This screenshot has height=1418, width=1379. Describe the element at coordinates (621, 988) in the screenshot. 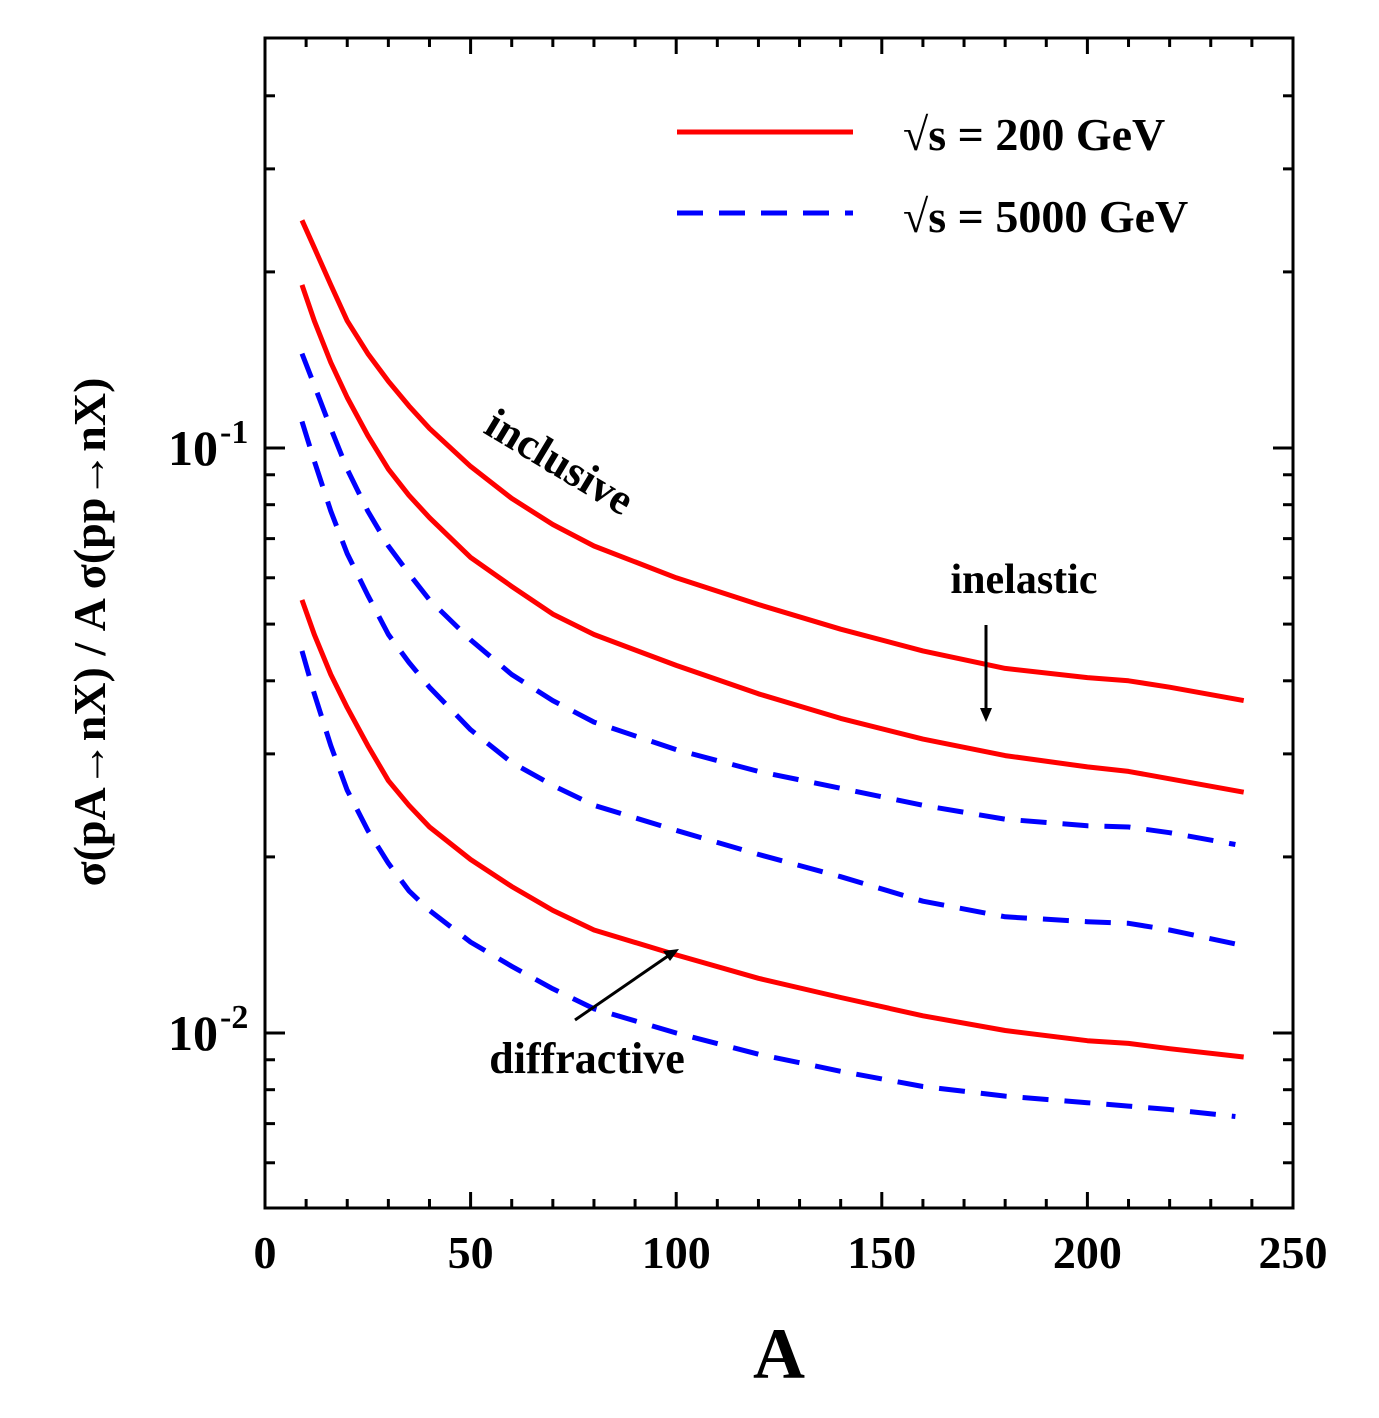

I see `diffractive-arrow-shaft` at that location.